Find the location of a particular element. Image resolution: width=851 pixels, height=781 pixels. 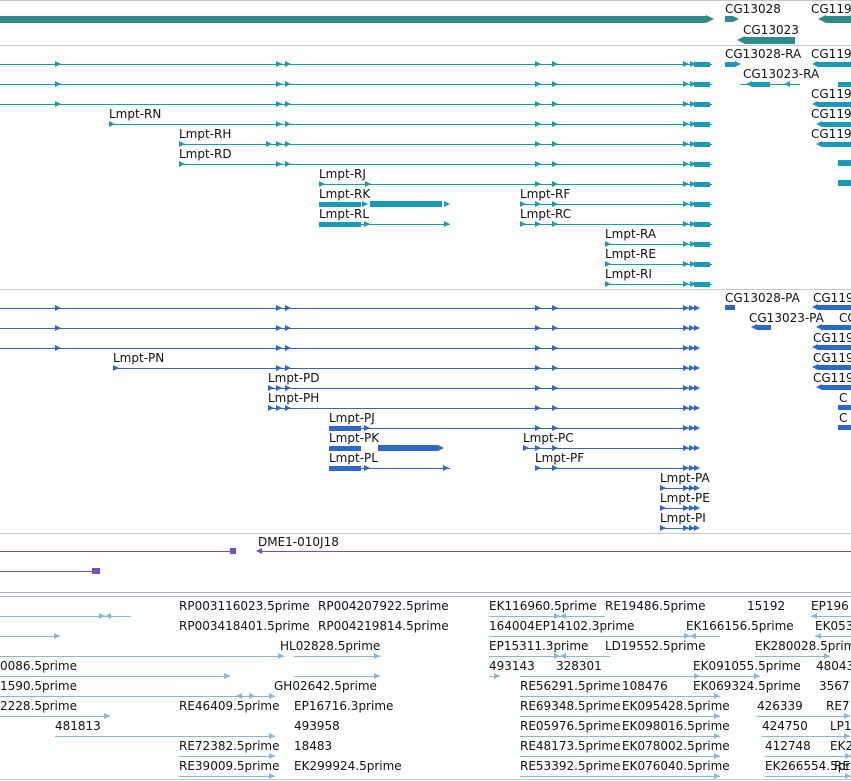

est-label: RE72382.5prime is located at coordinates (229, 746).